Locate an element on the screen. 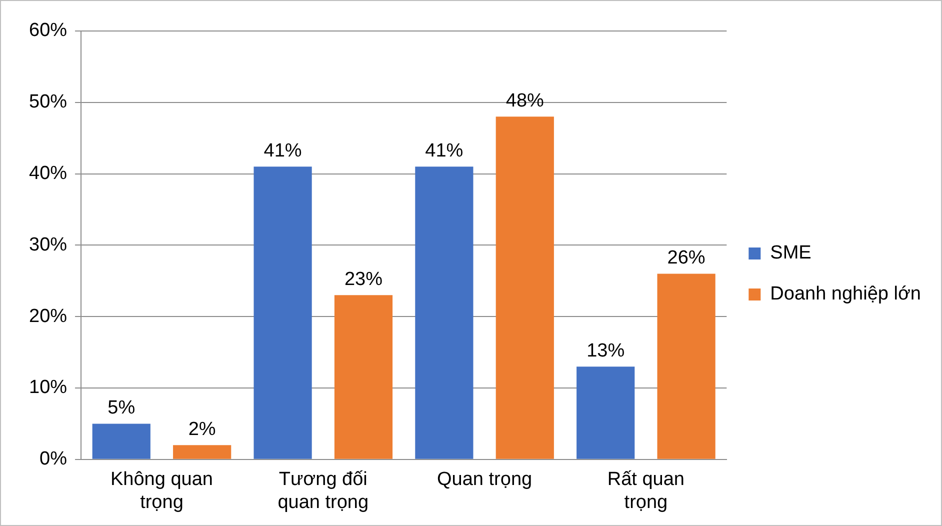 This screenshot has height=526, width=942. x-tick-label: Quan trọng is located at coordinates (484, 479).